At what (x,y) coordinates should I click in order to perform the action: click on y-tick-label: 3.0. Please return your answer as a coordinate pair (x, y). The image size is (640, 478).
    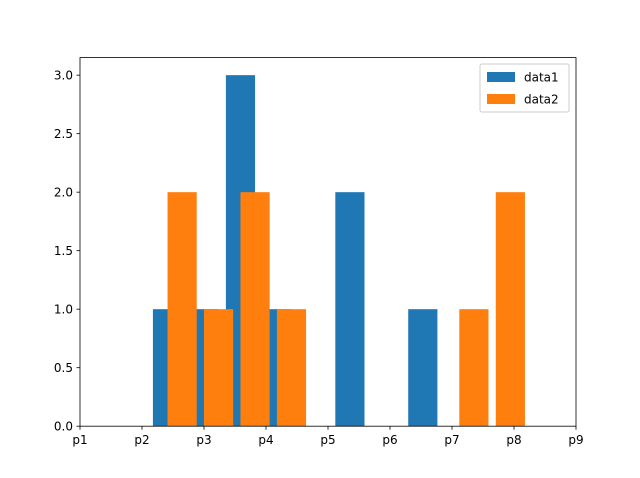
    Looking at the image, I should click on (63, 75).